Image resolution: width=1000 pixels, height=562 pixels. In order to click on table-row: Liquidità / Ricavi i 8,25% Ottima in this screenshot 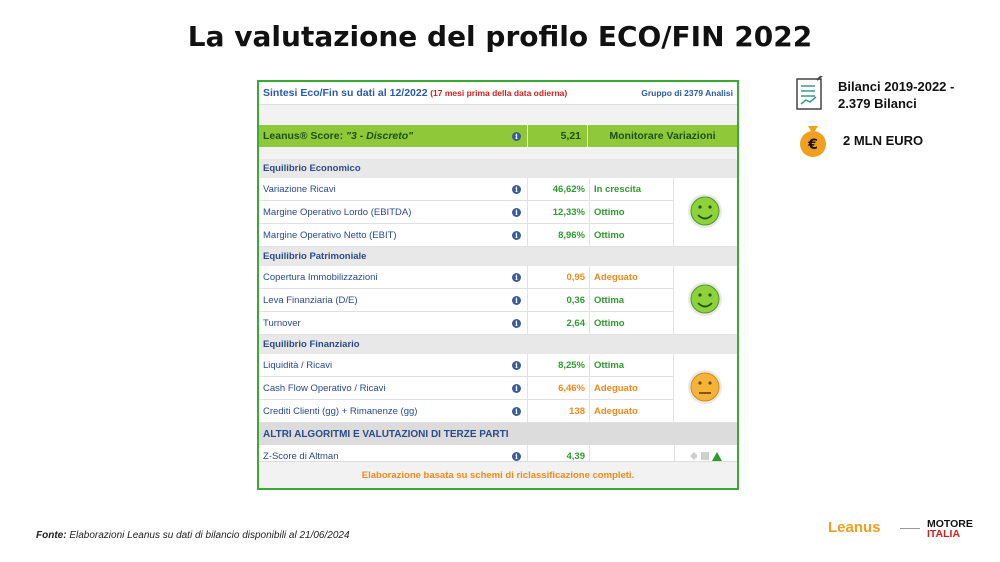, I will do `click(466, 365)`.